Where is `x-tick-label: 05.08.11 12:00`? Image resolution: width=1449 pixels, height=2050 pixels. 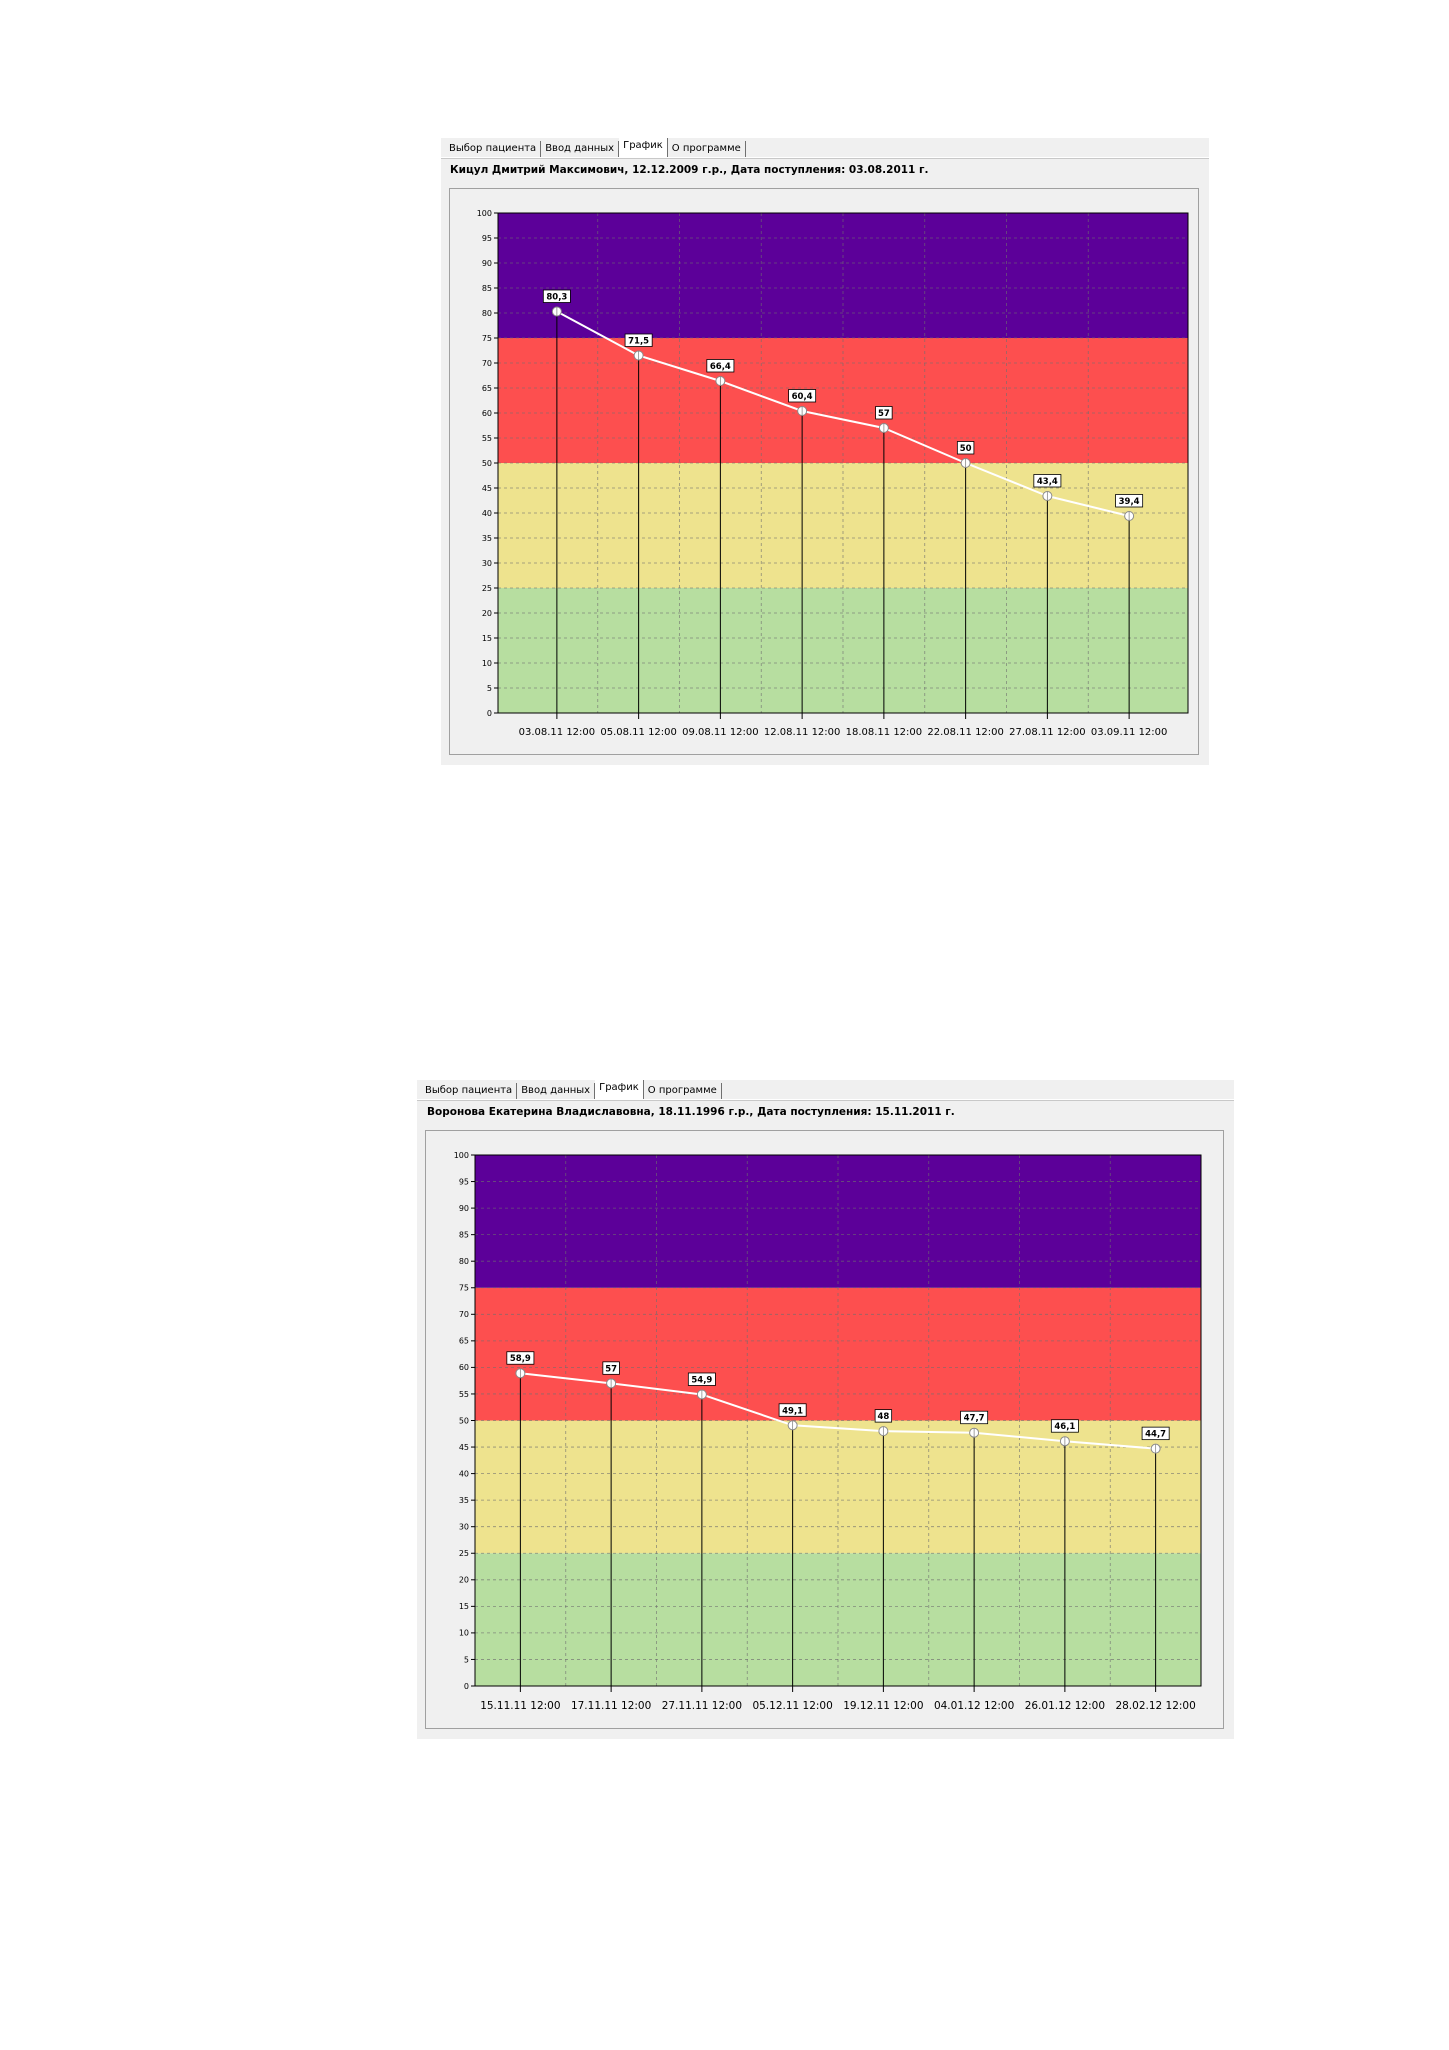
x-tick-label: 05.08.11 12:00 is located at coordinates (638, 732).